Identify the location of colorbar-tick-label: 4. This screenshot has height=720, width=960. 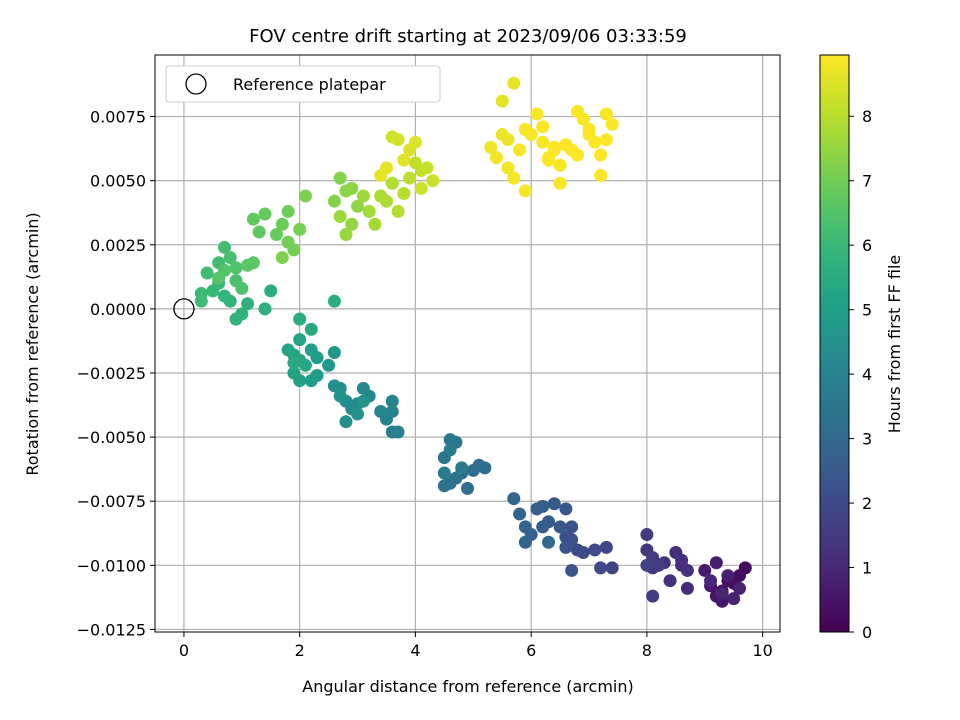
(867, 374).